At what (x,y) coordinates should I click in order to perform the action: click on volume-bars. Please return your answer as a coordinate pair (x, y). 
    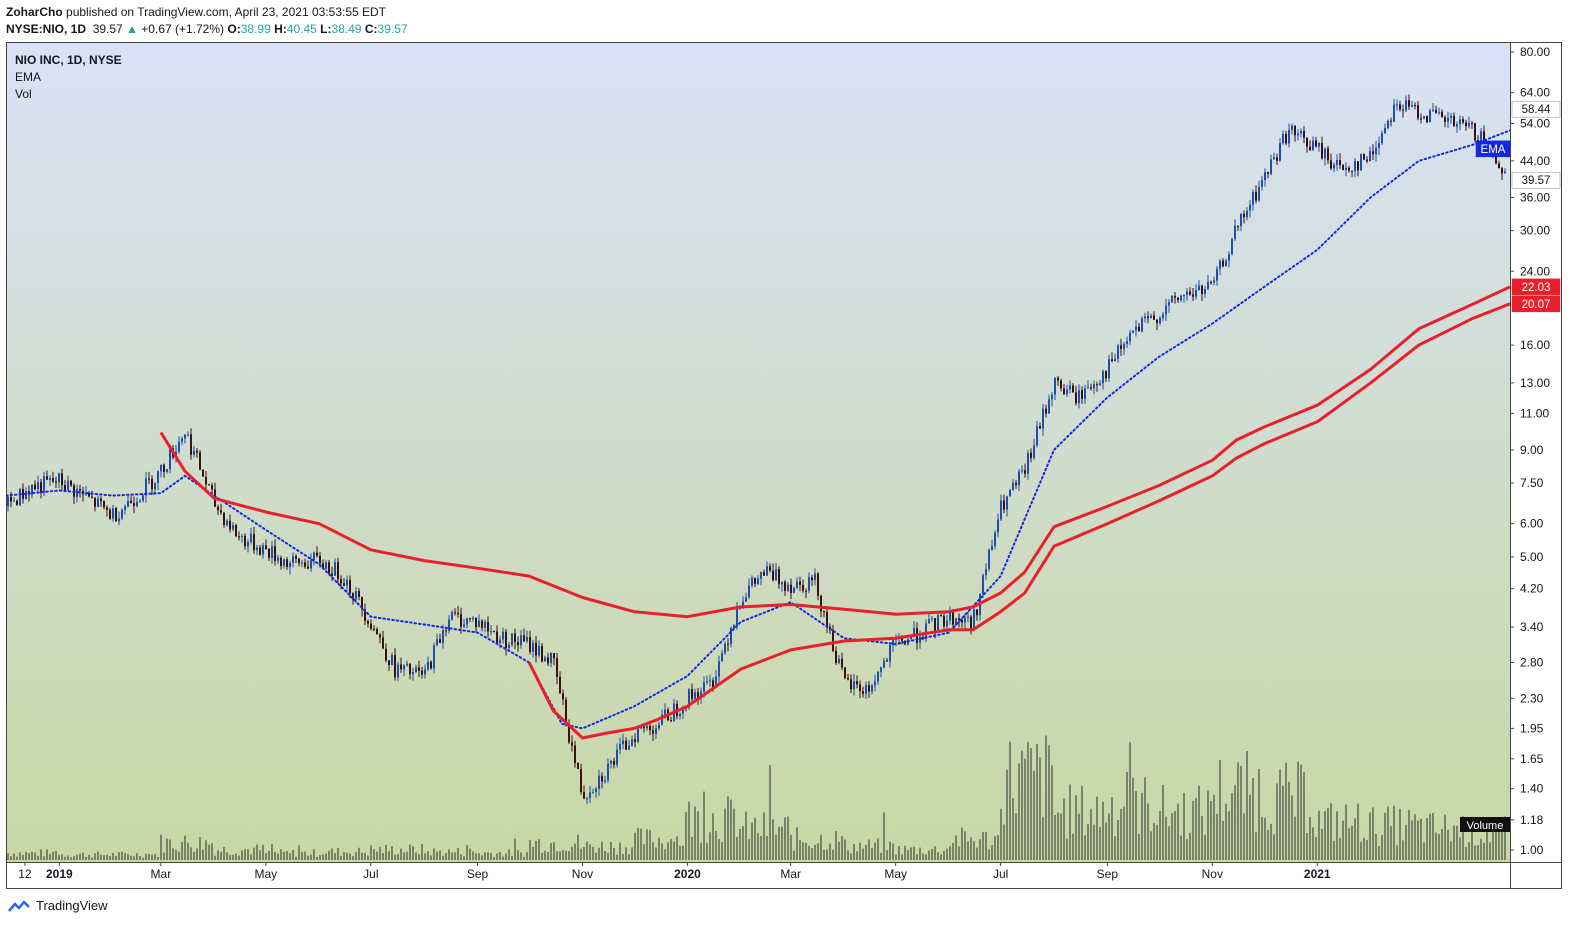
    Looking at the image, I should click on (756, 797).